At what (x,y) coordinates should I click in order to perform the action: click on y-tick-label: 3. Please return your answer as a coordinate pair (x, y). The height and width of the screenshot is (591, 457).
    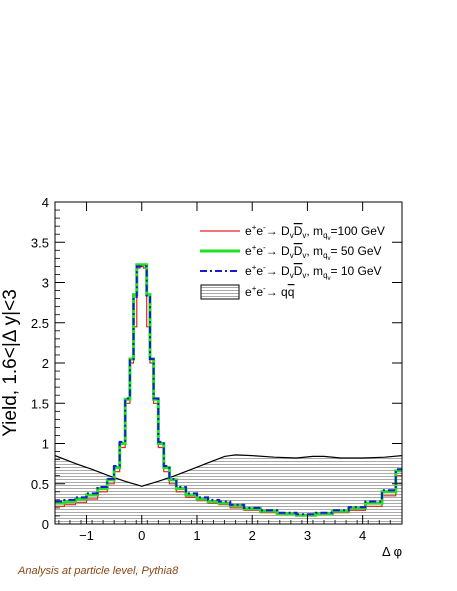
    Looking at the image, I should click on (45, 283).